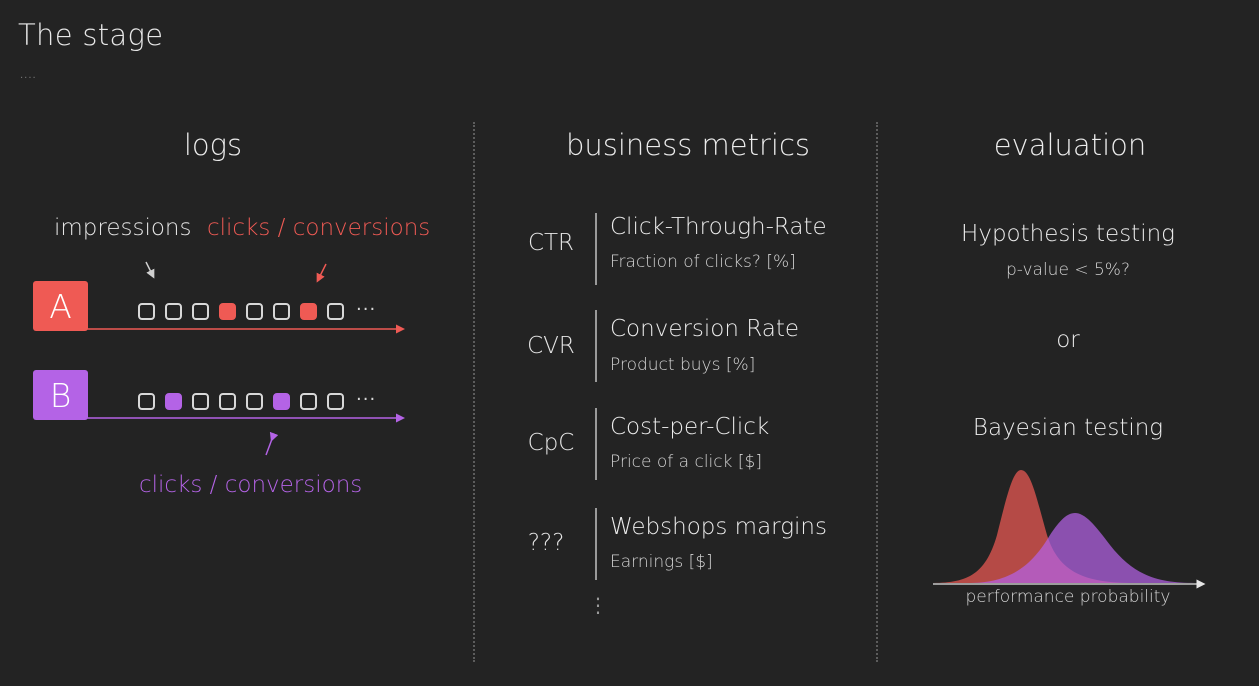 This screenshot has width=1259, height=686. I want to click on metric-desc-cpc: Price of a click [$], so click(686, 462).